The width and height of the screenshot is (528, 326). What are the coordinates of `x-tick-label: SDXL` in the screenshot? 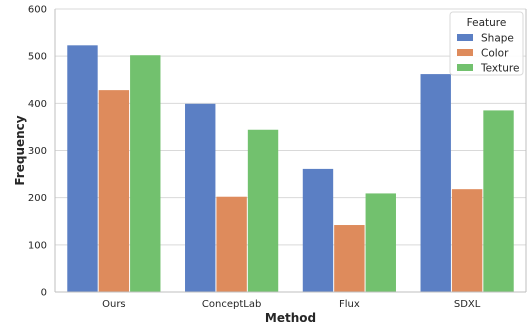 It's located at (467, 304).